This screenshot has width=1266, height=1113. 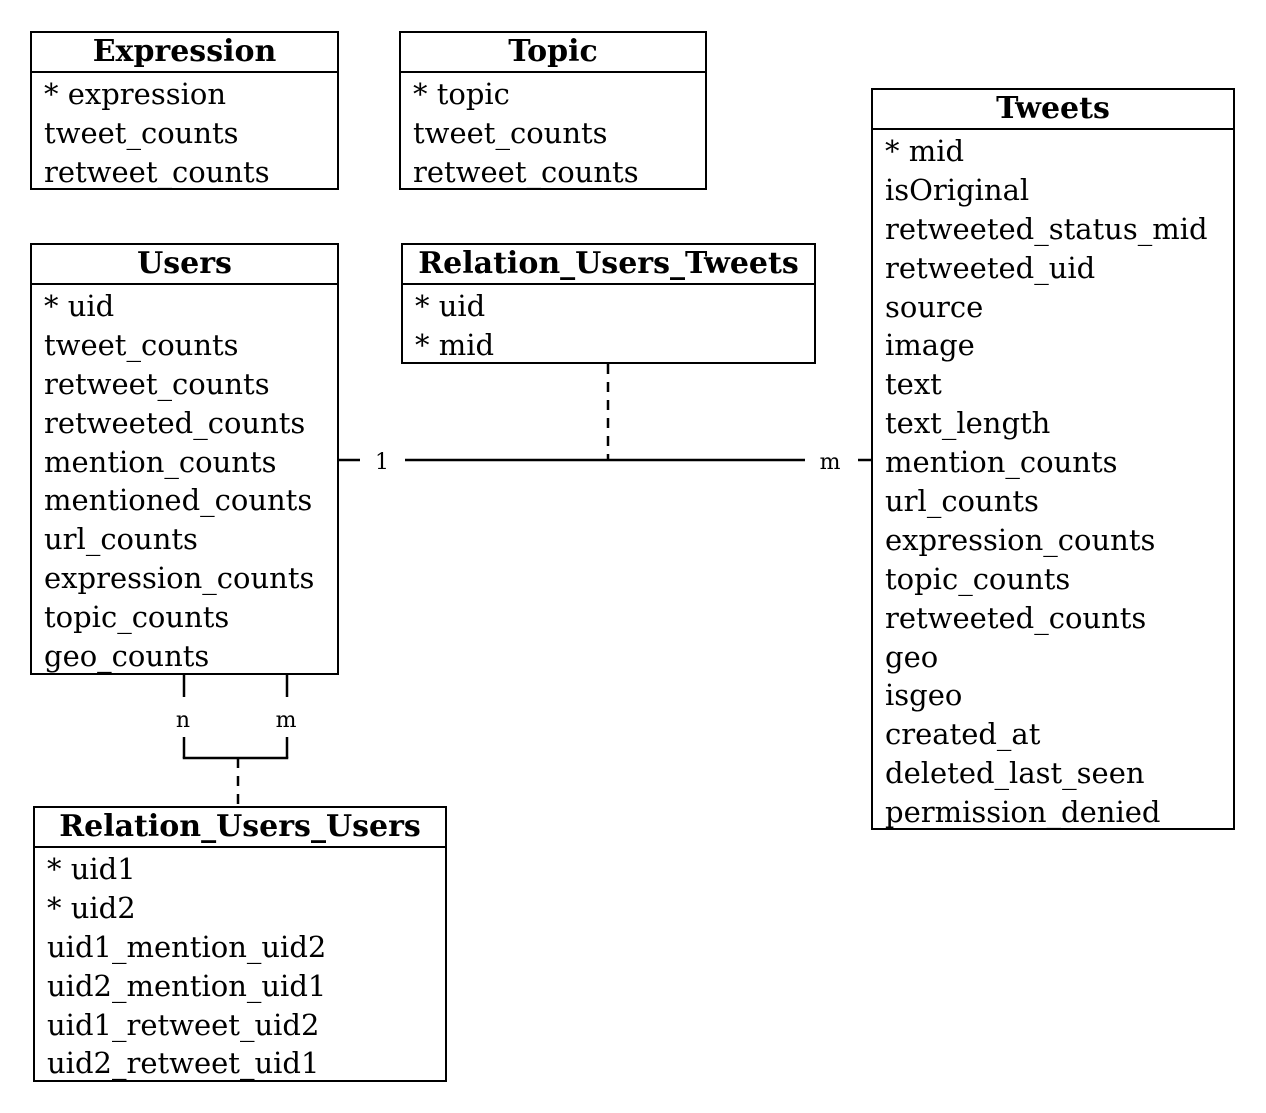 I want to click on field-item: image, so click(x=930, y=345).